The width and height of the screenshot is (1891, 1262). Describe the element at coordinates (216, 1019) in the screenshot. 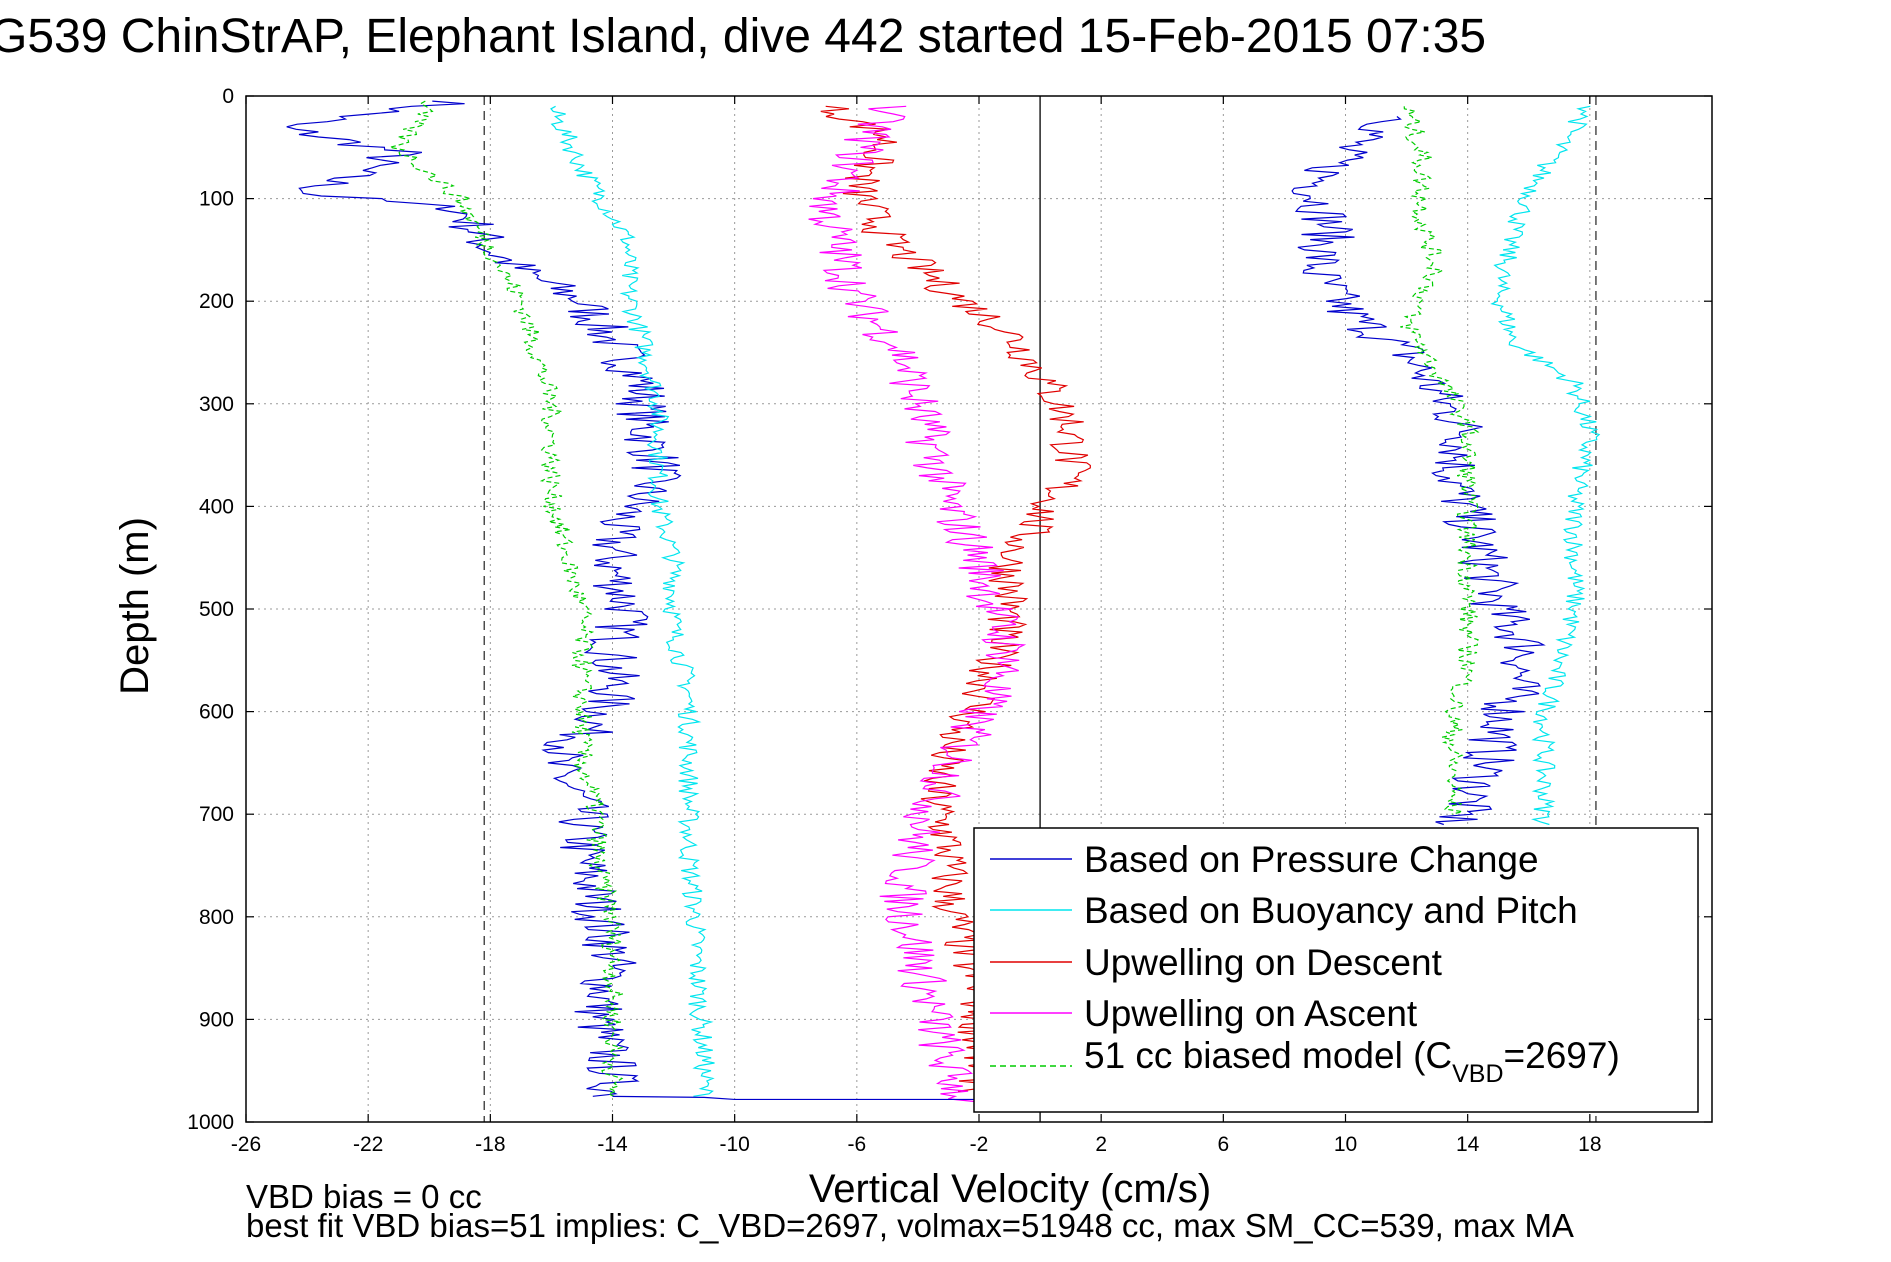

I see `y-tick-label: 900` at that location.